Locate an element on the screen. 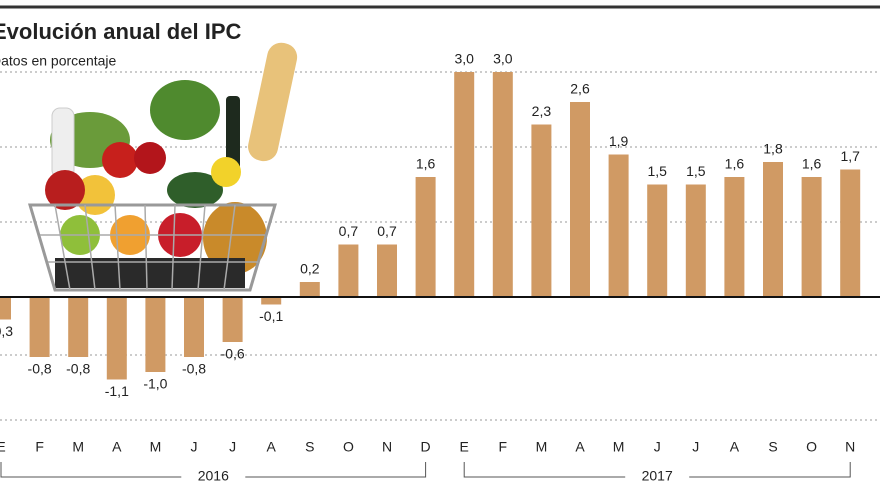  value-label: 0,2 is located at coordinates (310, 269).